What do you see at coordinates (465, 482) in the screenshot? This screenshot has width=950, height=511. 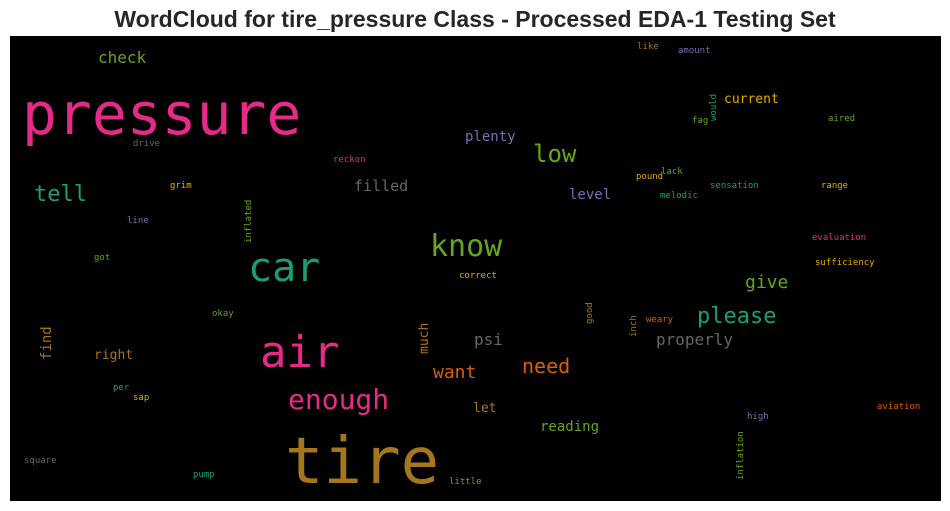 I see `word-little: little` at bounding box center [465, 482].